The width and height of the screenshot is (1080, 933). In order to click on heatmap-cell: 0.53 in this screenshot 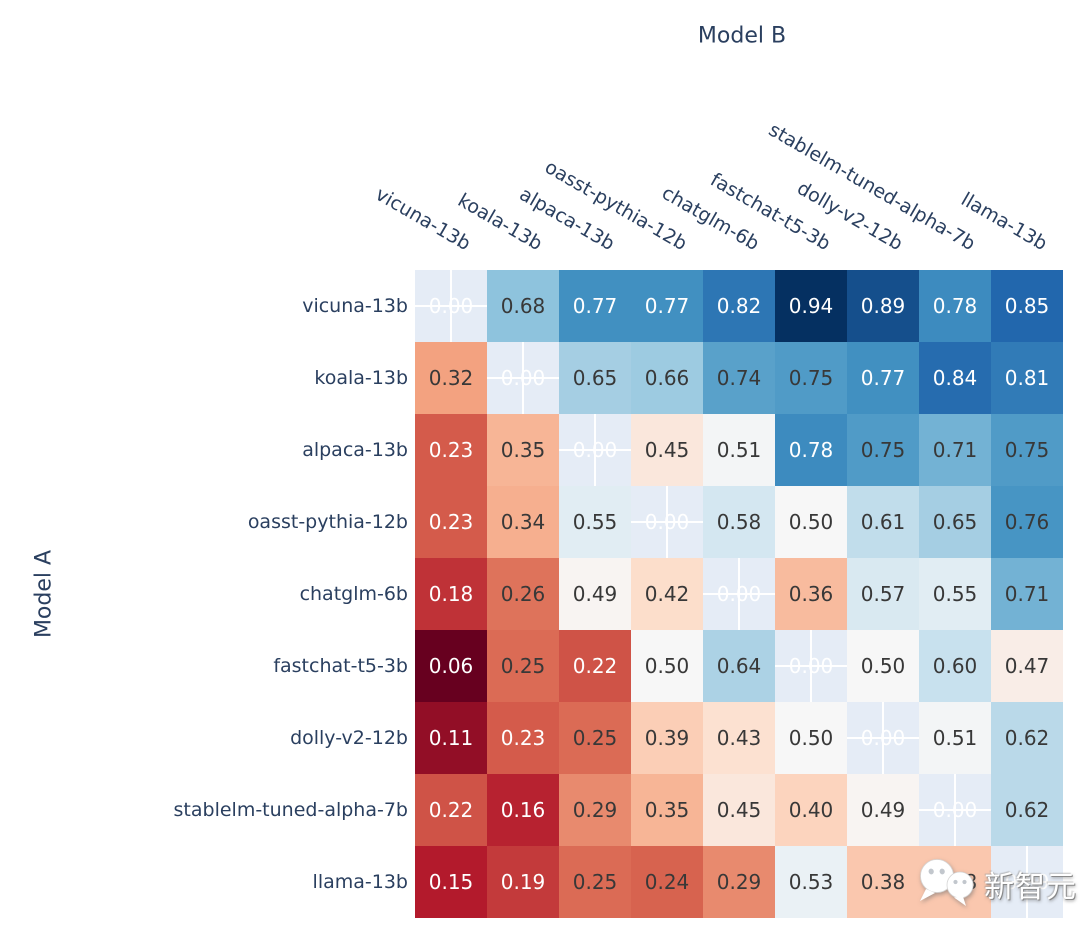, I will do `click(811, 882)`.